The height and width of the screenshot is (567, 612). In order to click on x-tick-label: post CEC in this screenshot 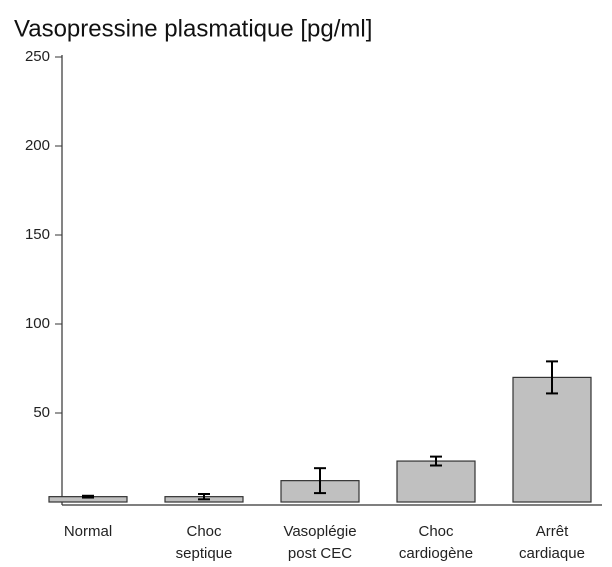, I will do `click(320, 553)`.